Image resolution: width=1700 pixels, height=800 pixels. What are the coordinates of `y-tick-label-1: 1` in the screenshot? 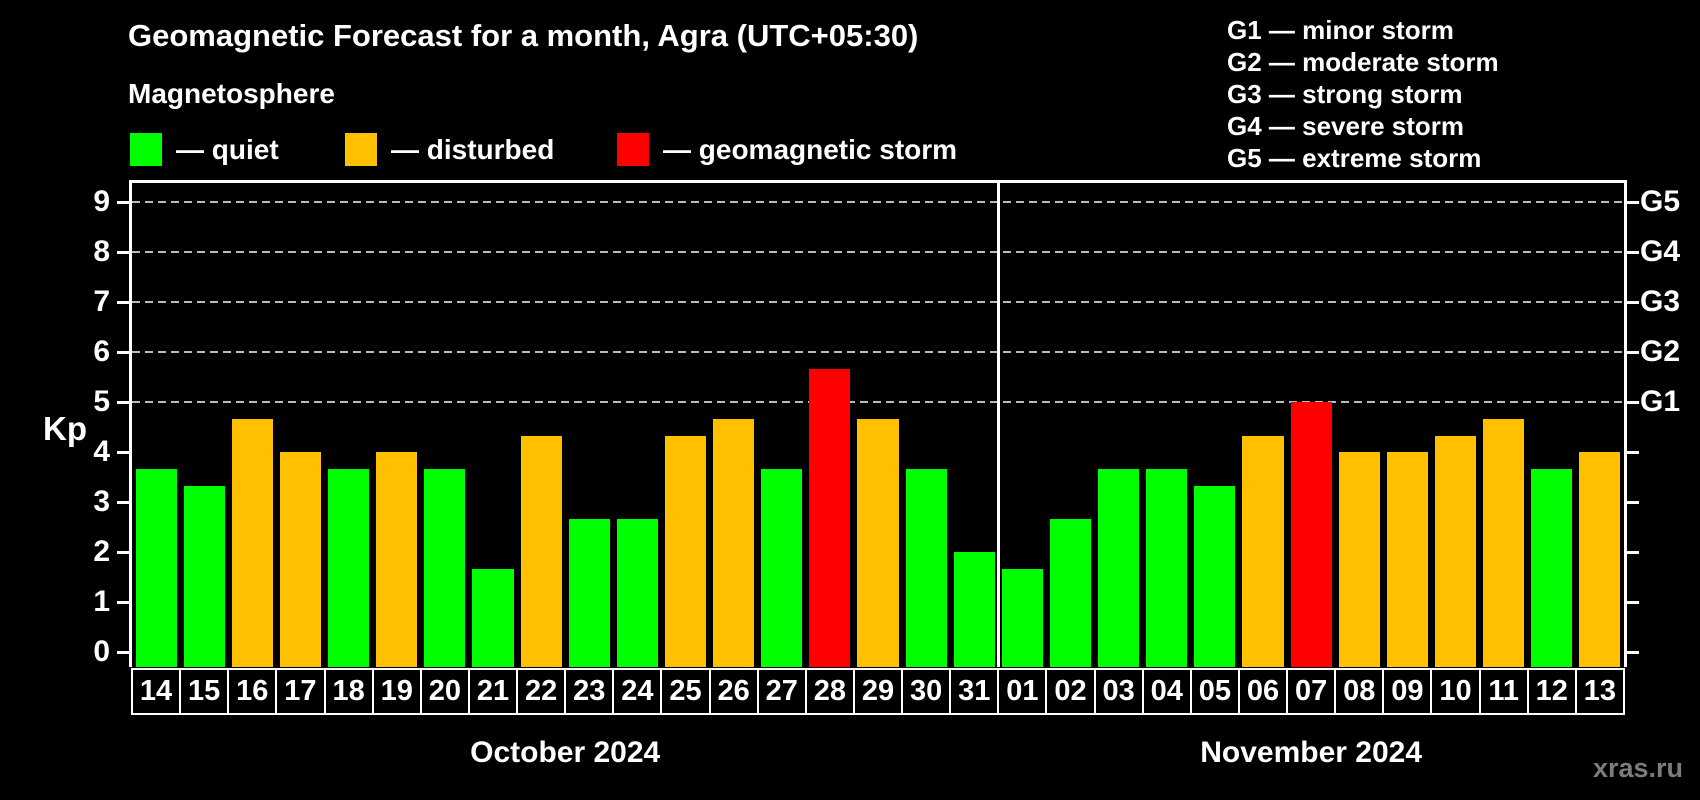 It's located at (101, 601).